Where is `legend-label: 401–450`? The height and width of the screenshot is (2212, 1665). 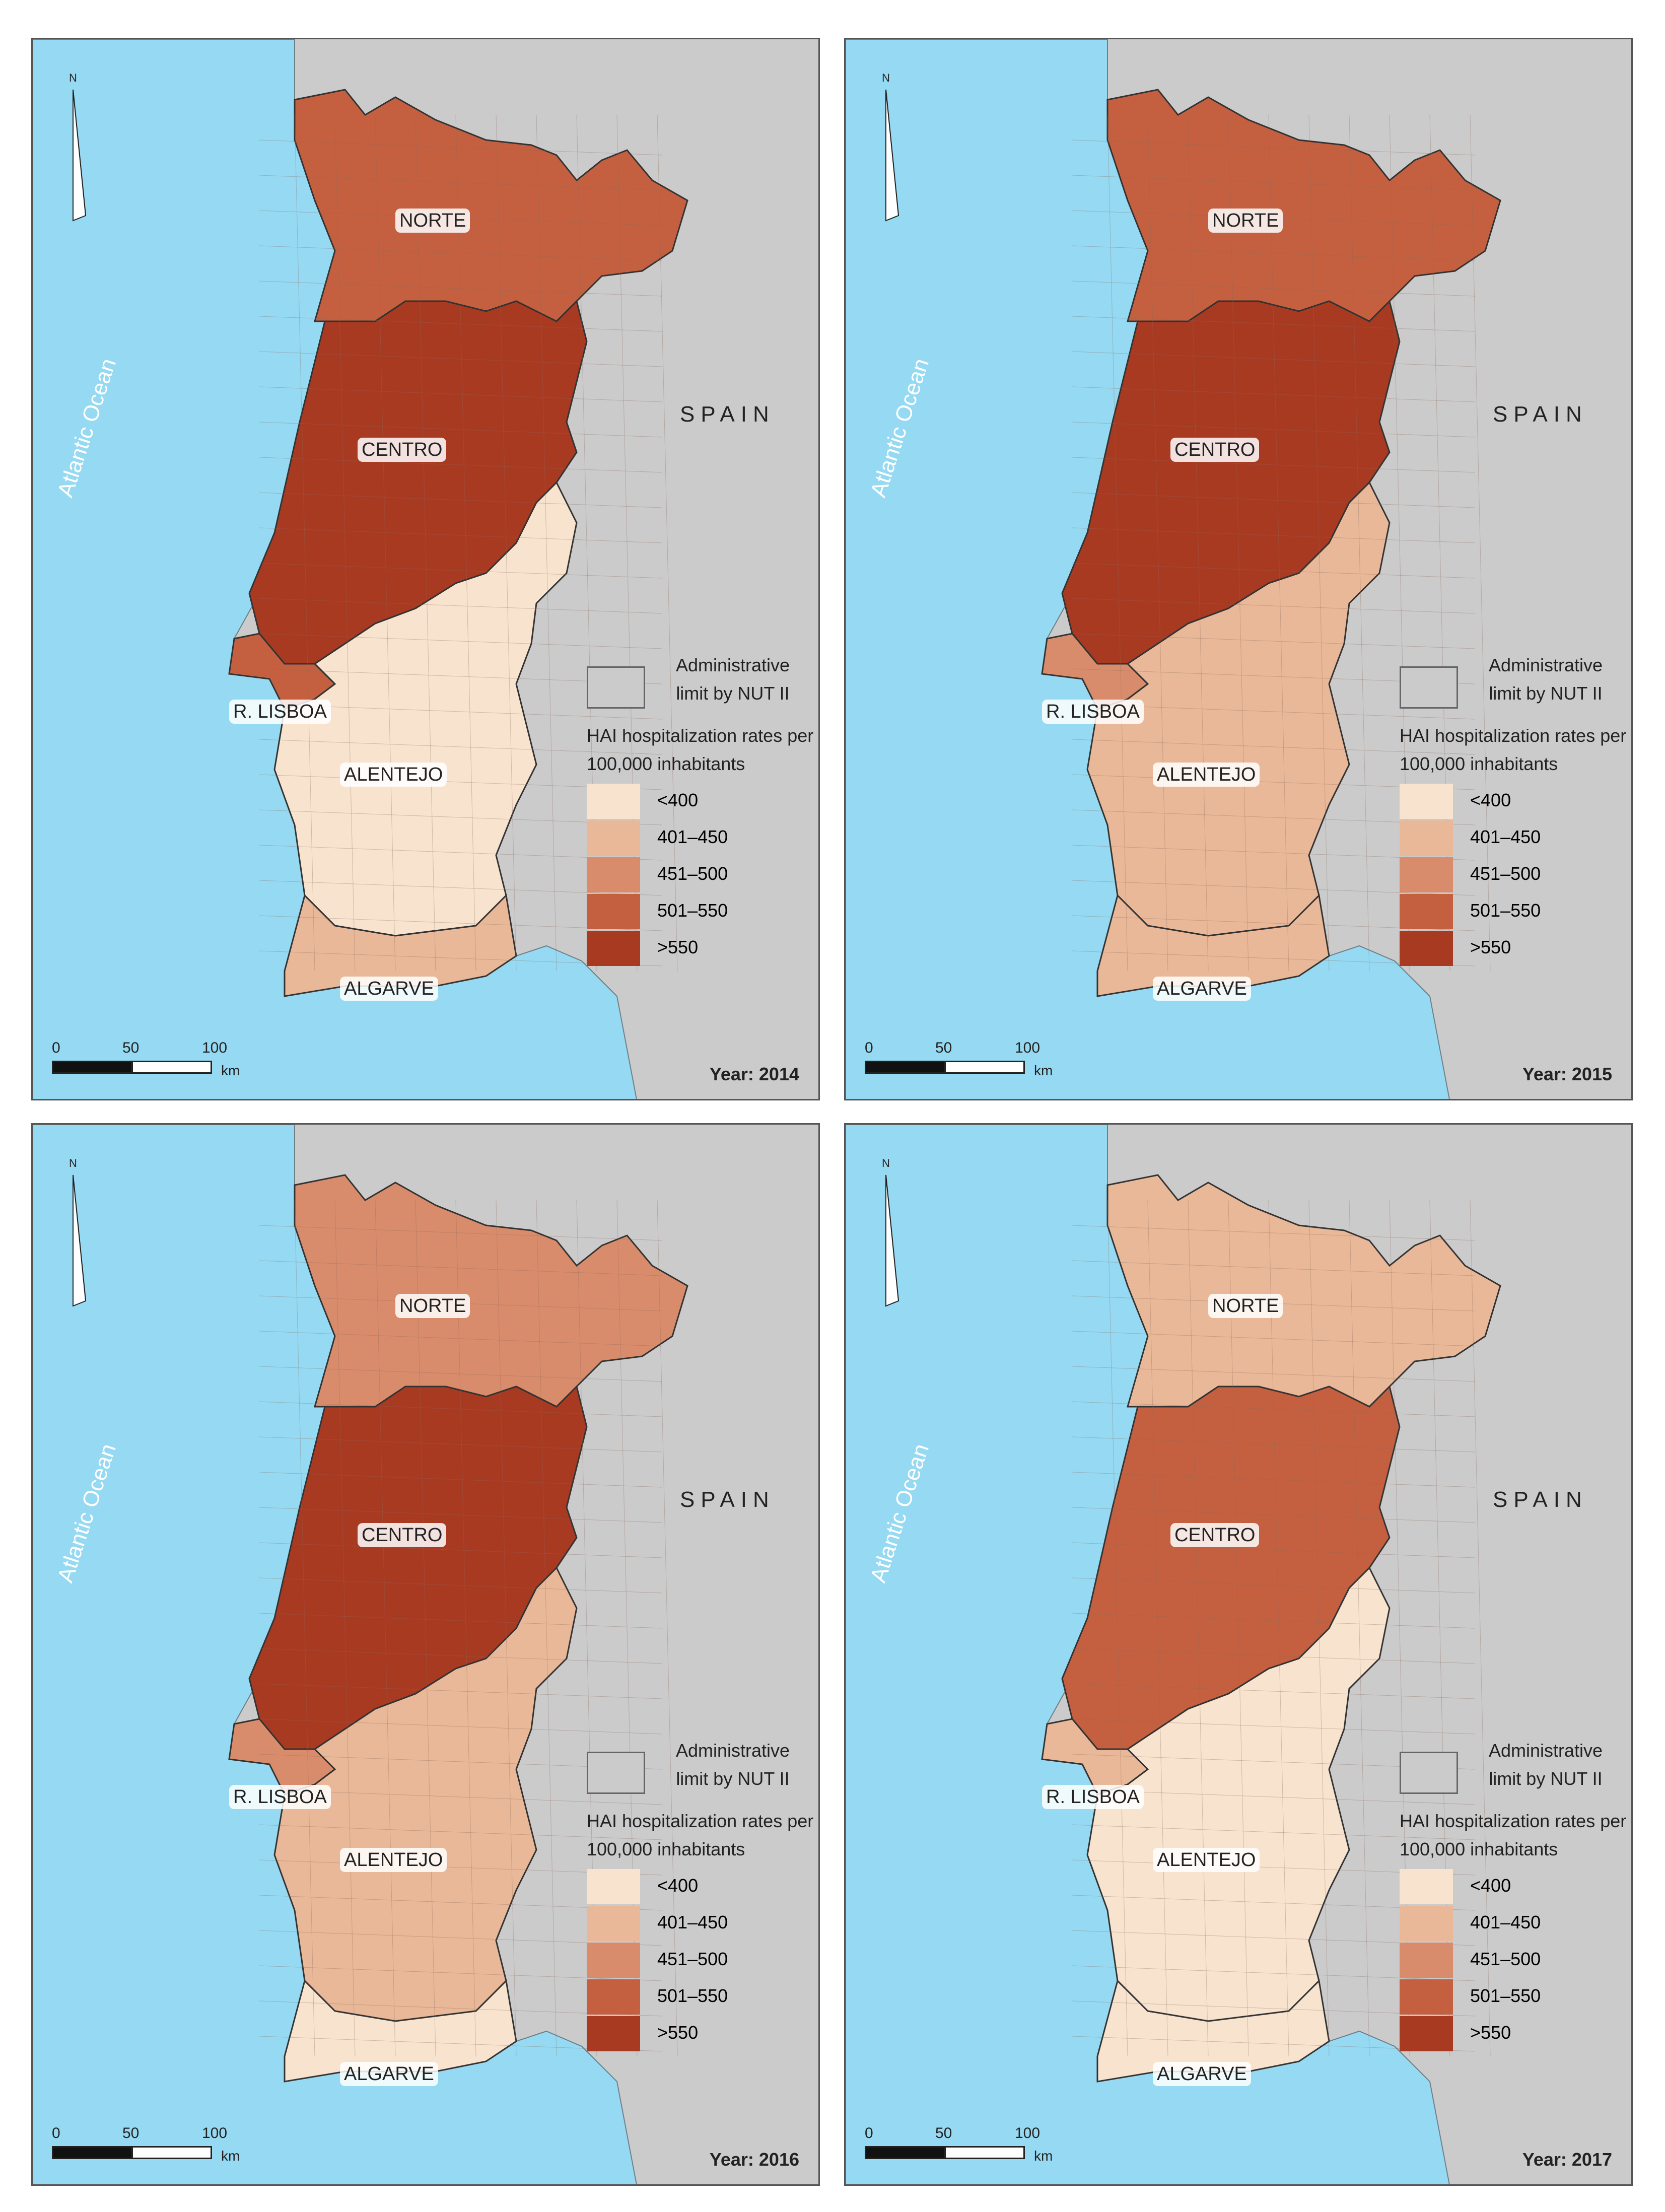
legend-label: 401–450 is located at coordinates (1505, 1922).